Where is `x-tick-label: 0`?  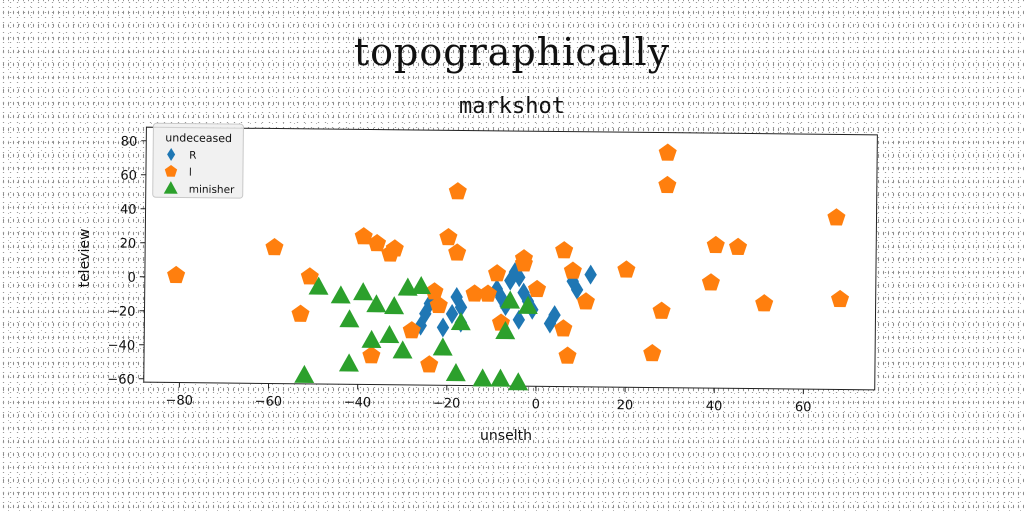
x-tick-label: 0 is located at coordinates (536, 404).